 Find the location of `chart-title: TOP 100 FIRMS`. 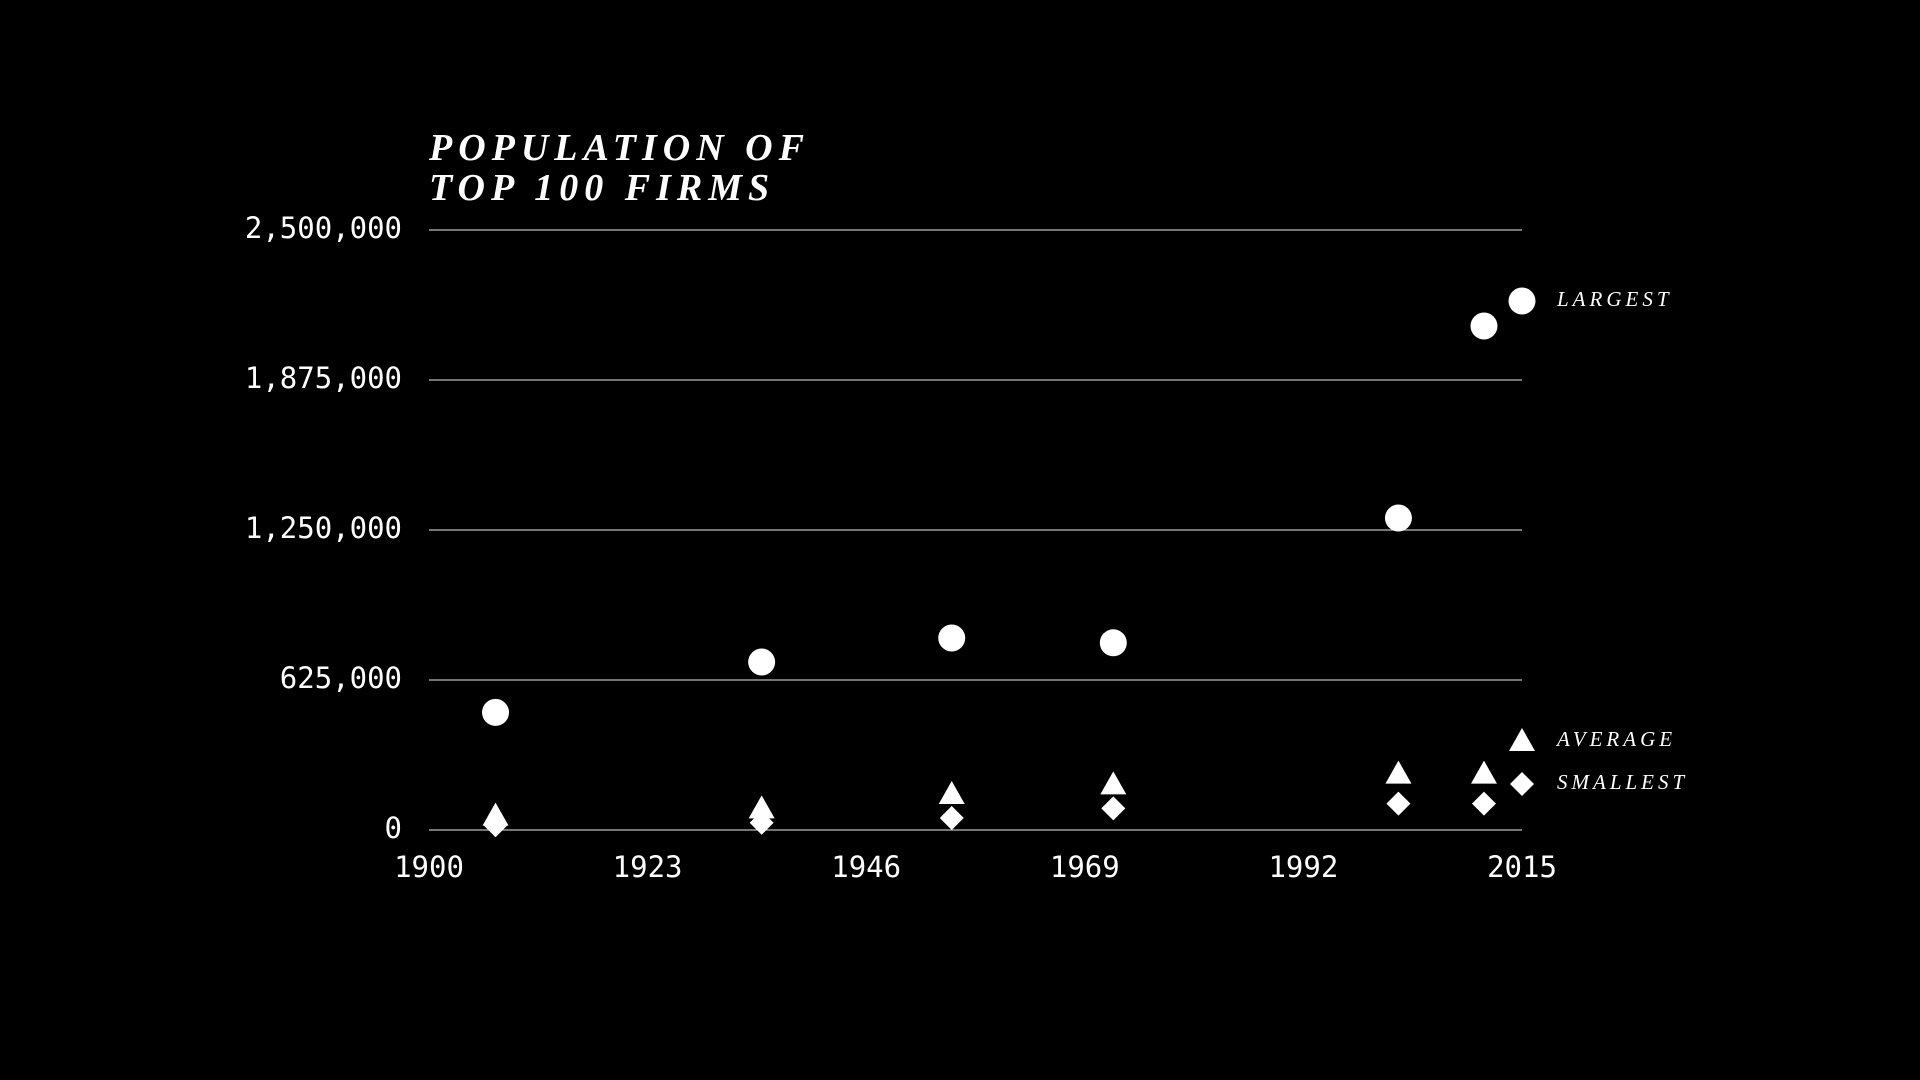

chart-title: TOP 100 FIRMS is located at coordinates (602, 188).